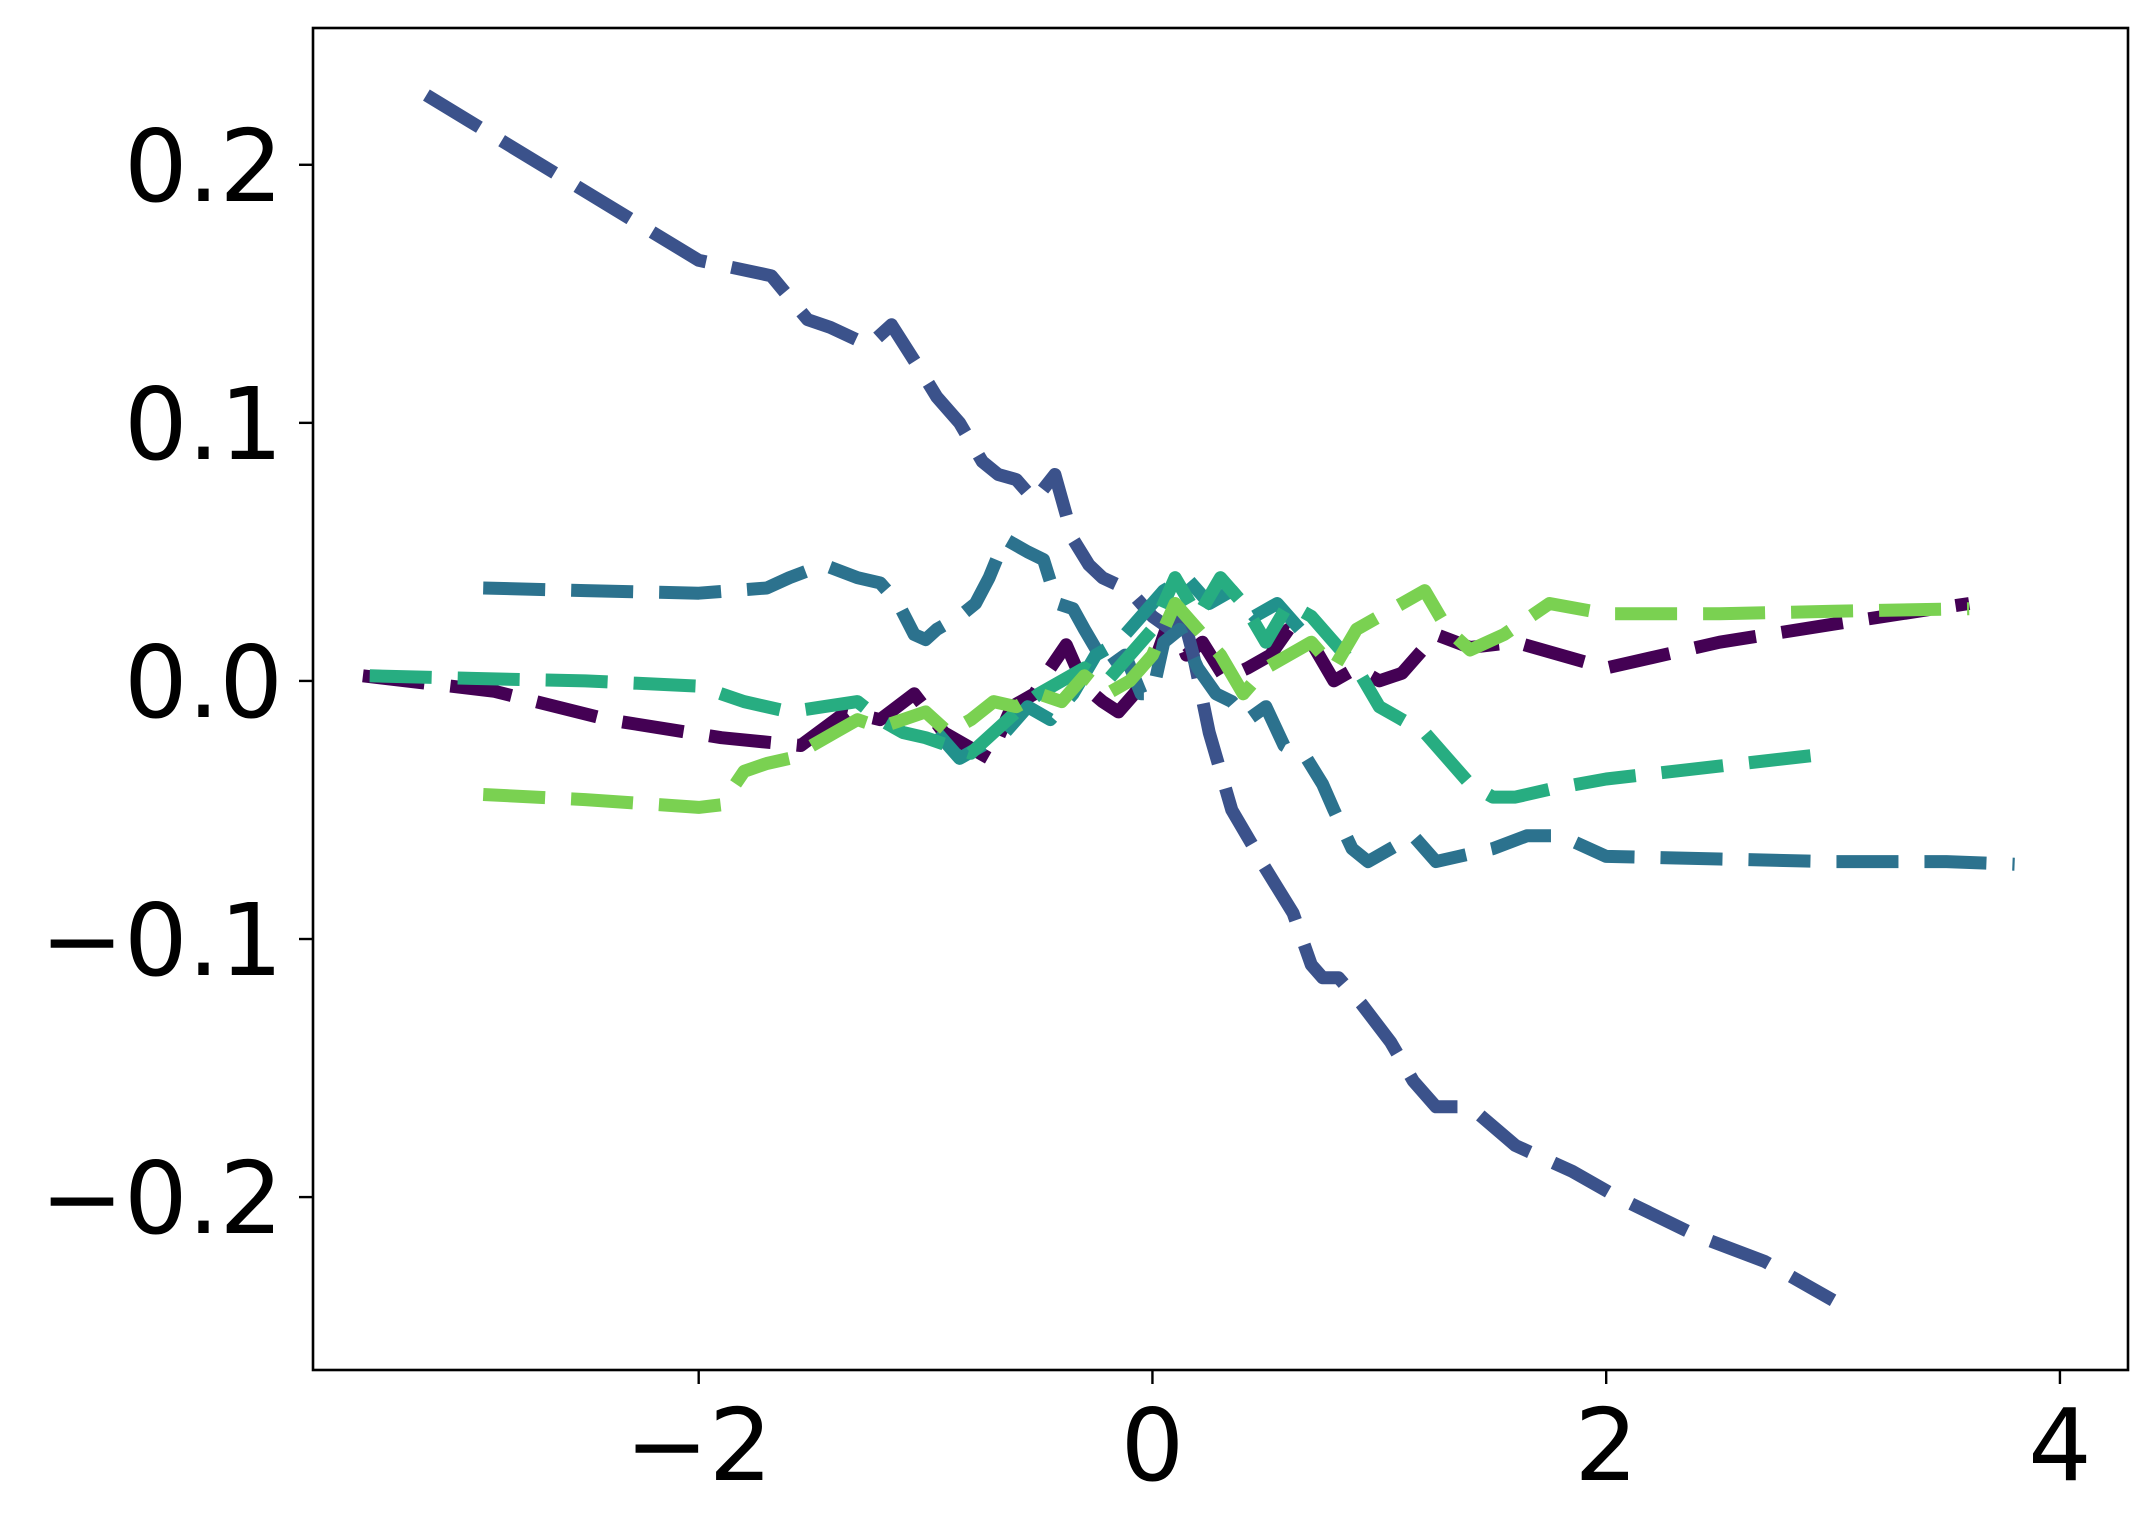 This screenshot has width=2155, height=1534. Describe the element at coordinates (161, 940) in the screenshot. I see `y-tick-label: −0.1` at that location.